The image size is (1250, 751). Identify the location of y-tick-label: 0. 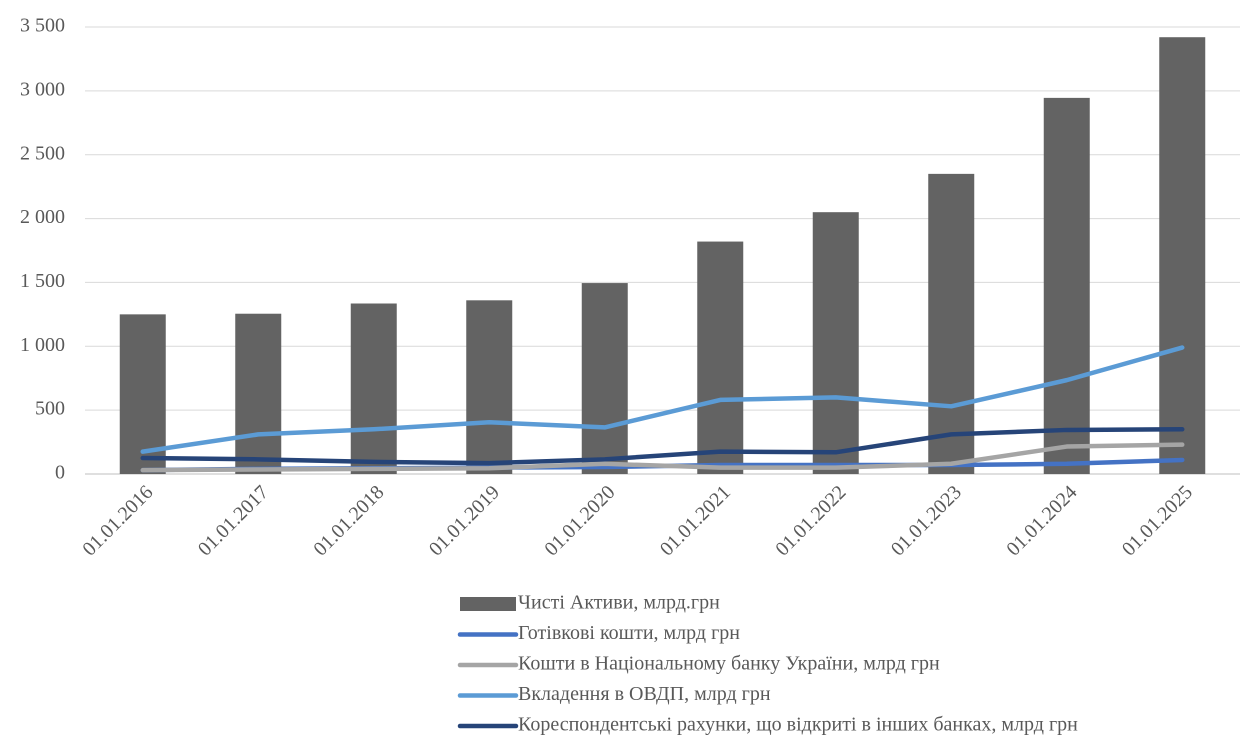
(60, 473).